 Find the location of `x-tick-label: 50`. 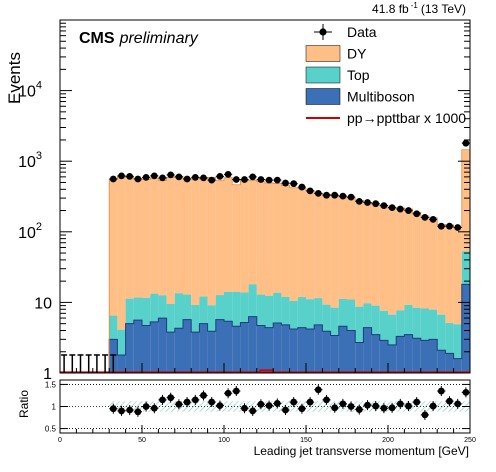

x-tick-label: 50 is located at coordinates (142, 440).